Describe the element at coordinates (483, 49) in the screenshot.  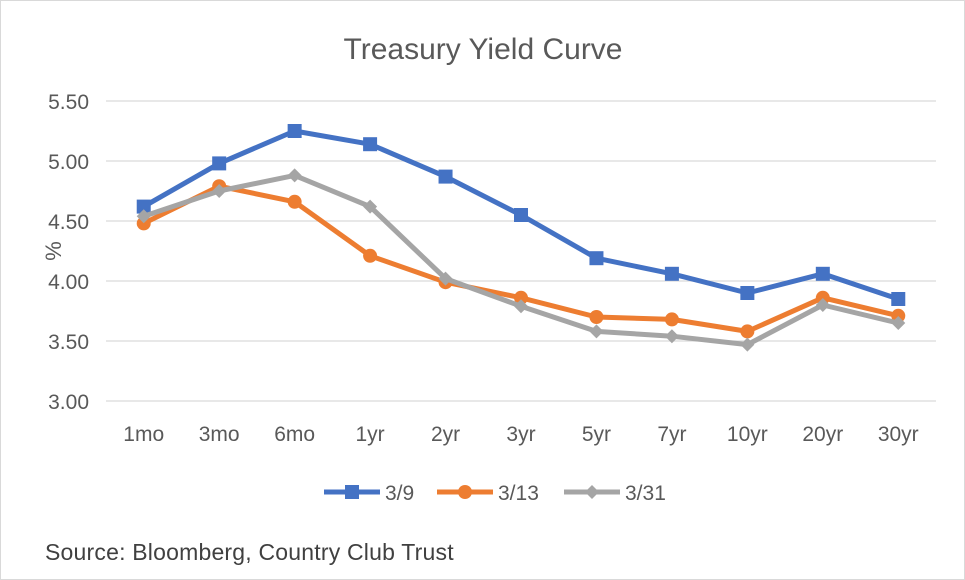
I see `chart-title: Treasury Yield Curve` at that location.